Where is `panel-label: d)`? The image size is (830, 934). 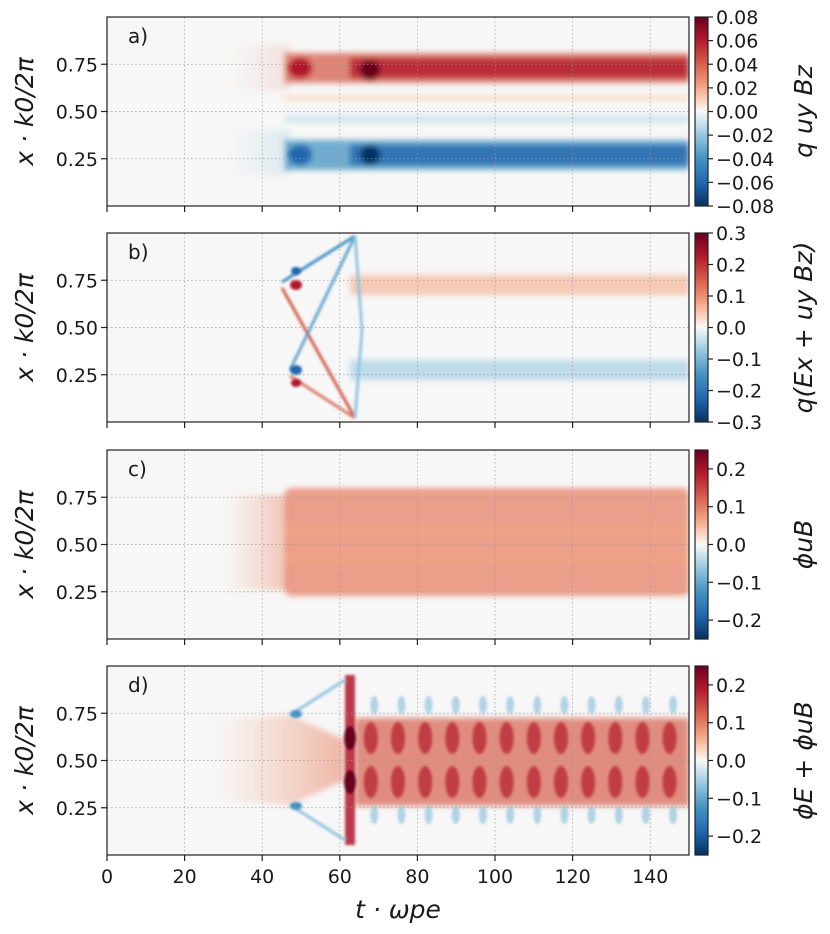 panel-label: d) is located at coordinates (138, 685).